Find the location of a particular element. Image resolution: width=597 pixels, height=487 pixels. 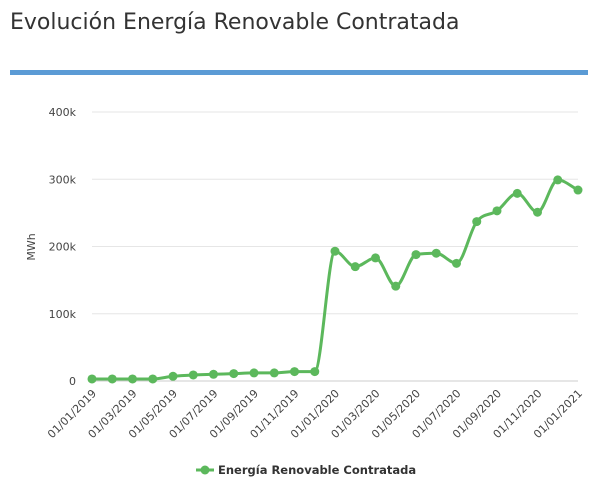

legend-label: Energía Renovable Contratada is located at coordinates (317, 470).